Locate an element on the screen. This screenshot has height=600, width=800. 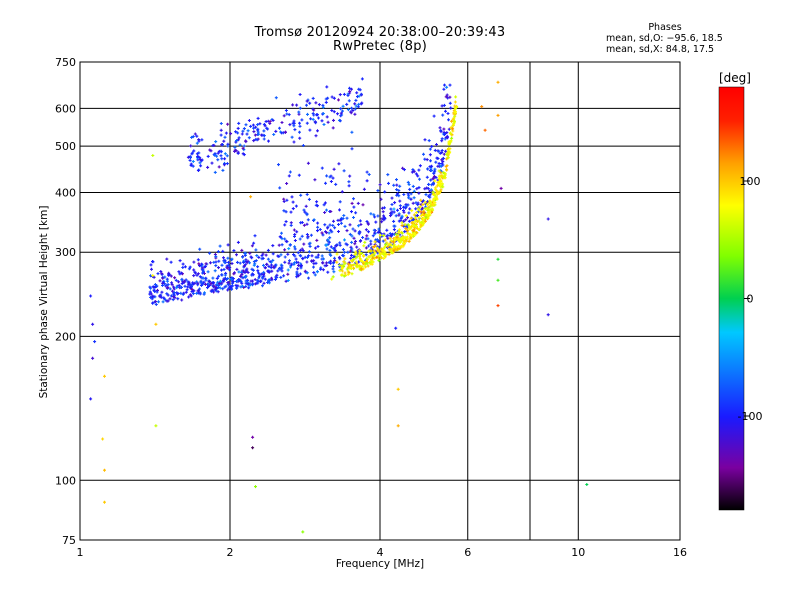
y-tick-label: 200 is located at coordinates (65, 336).